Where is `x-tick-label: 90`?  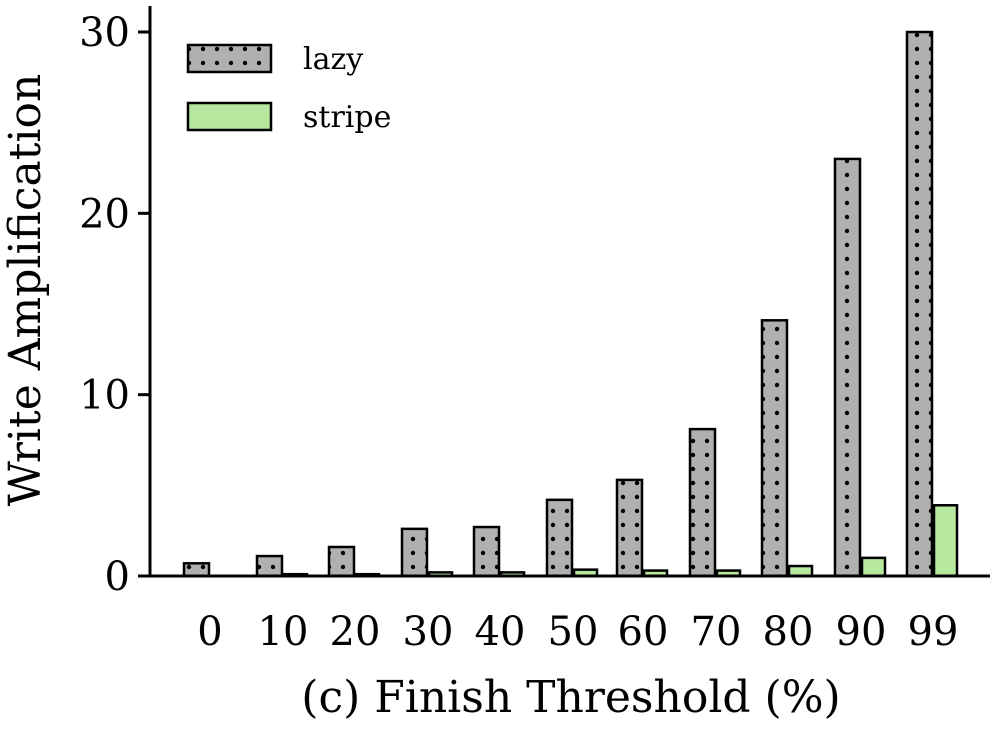 x-tick-label: 90 is located at coordinates (861, 632).